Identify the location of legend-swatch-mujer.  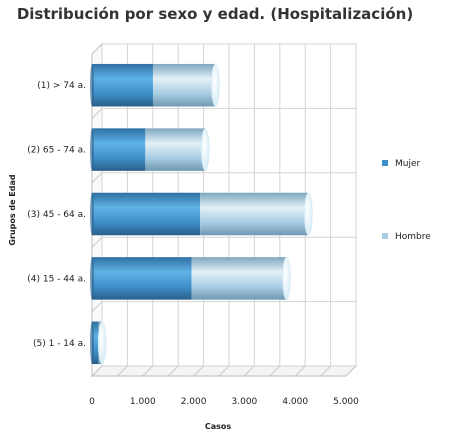
(385, 163).